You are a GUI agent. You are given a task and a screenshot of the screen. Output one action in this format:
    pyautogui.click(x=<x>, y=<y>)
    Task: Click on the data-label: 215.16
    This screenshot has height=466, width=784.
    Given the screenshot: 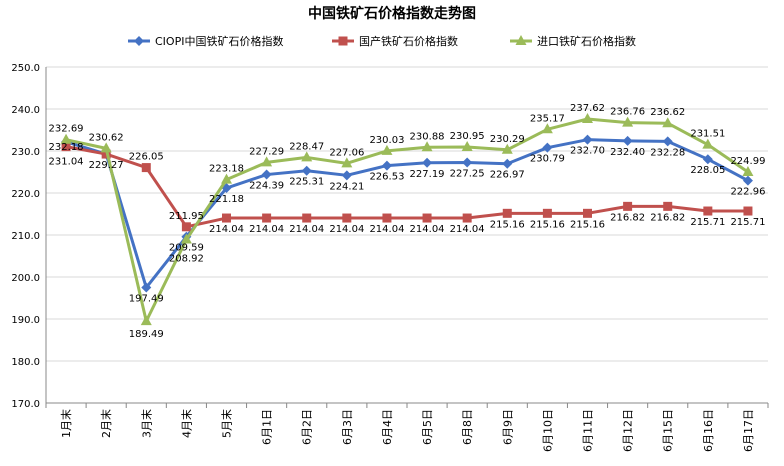 What is the action you would take?
    pyautogui.click(x=507, y=224)
    